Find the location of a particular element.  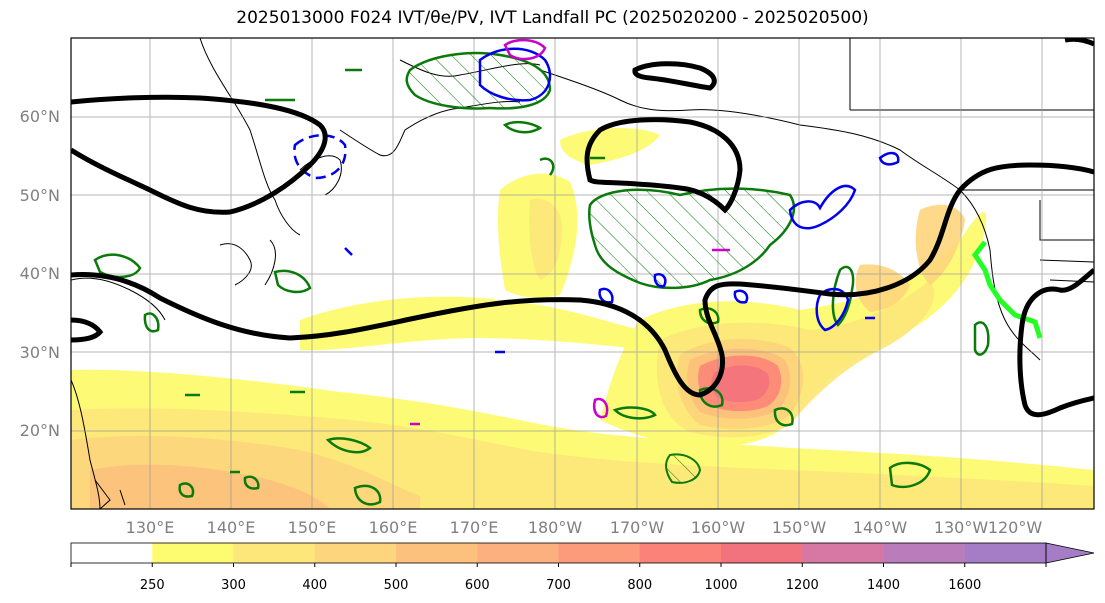

colorbar-tick-label: 1000 is located at coordinates (720, 585).